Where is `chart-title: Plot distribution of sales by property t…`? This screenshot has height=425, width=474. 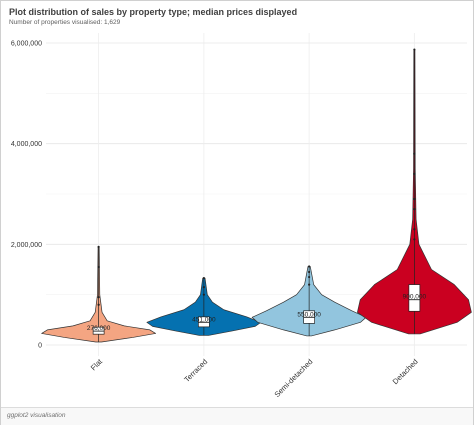
chart-title: Plot distribution of sales by property t… is located at coordinates (153, 12).